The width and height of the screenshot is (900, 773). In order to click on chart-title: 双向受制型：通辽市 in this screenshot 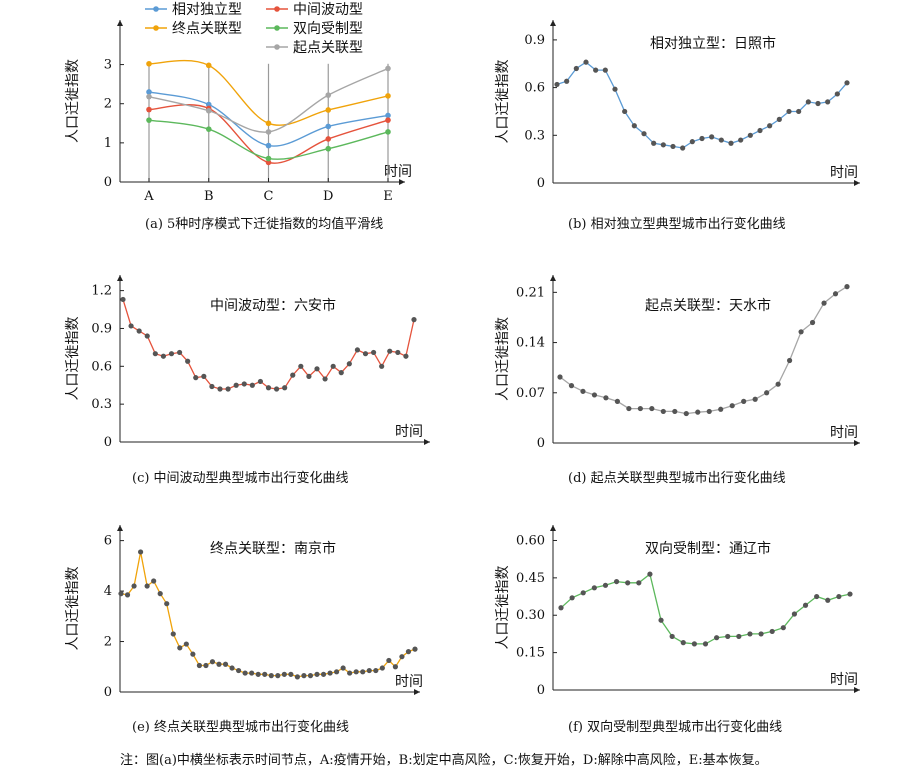, I will do `click(708, 548)`.